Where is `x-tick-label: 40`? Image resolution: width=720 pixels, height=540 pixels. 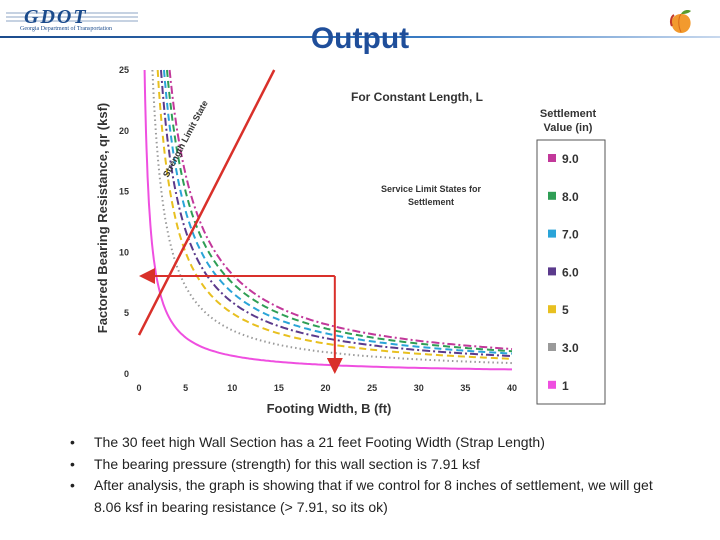
x-tick-label: 40 is located at coordinates (512, 388).